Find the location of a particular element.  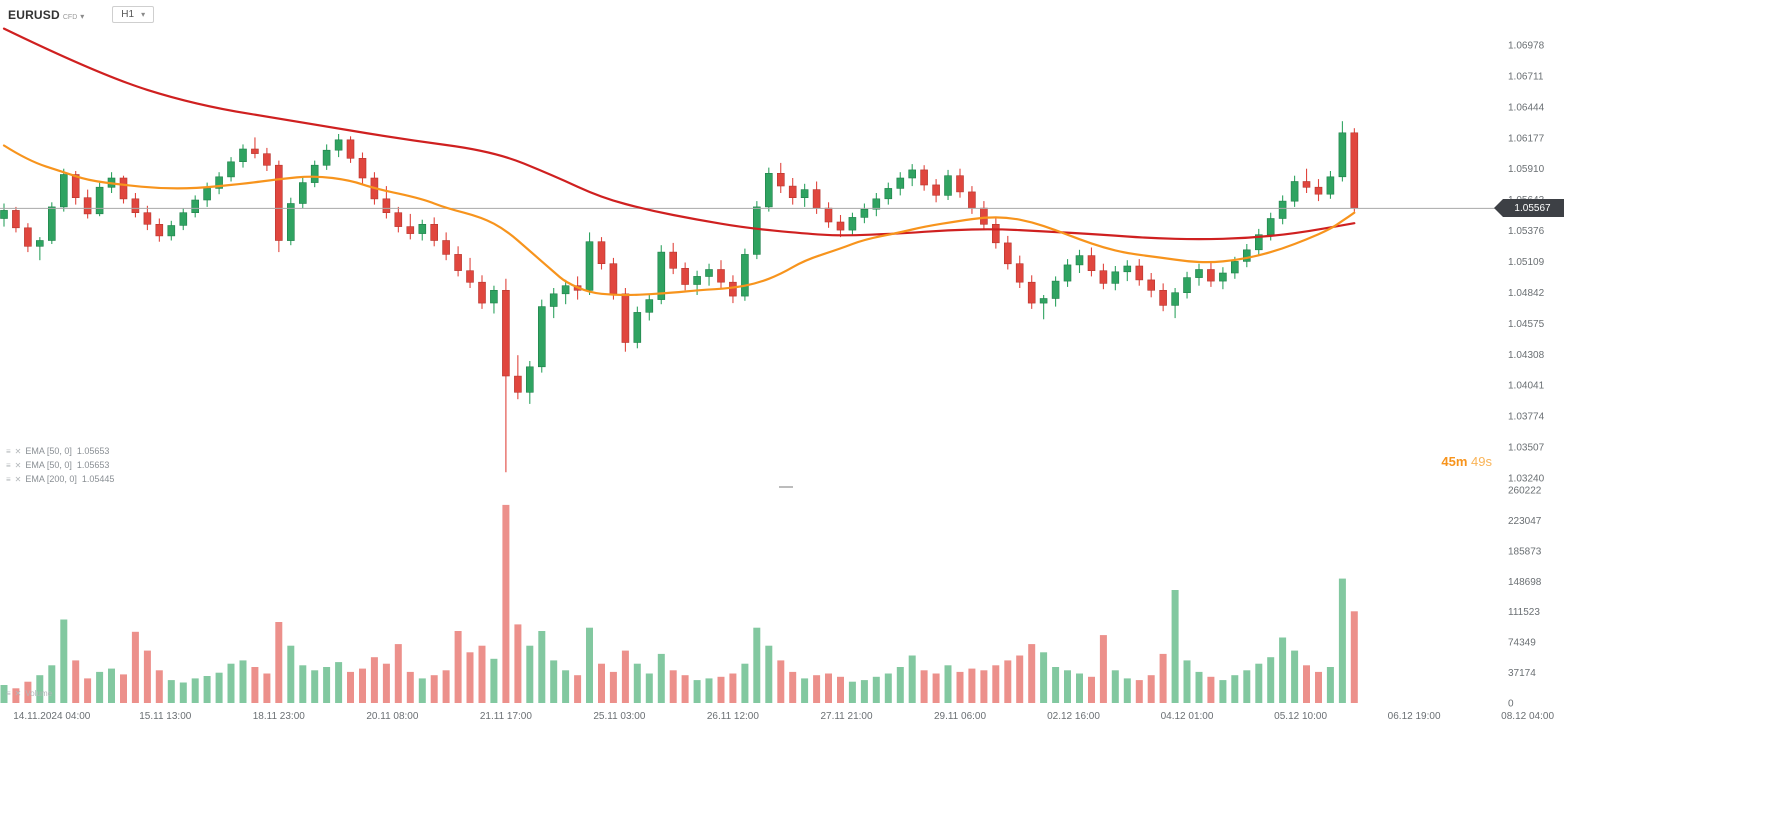

volume-axis-label: 37174 is located at coordinates (1522, 673).